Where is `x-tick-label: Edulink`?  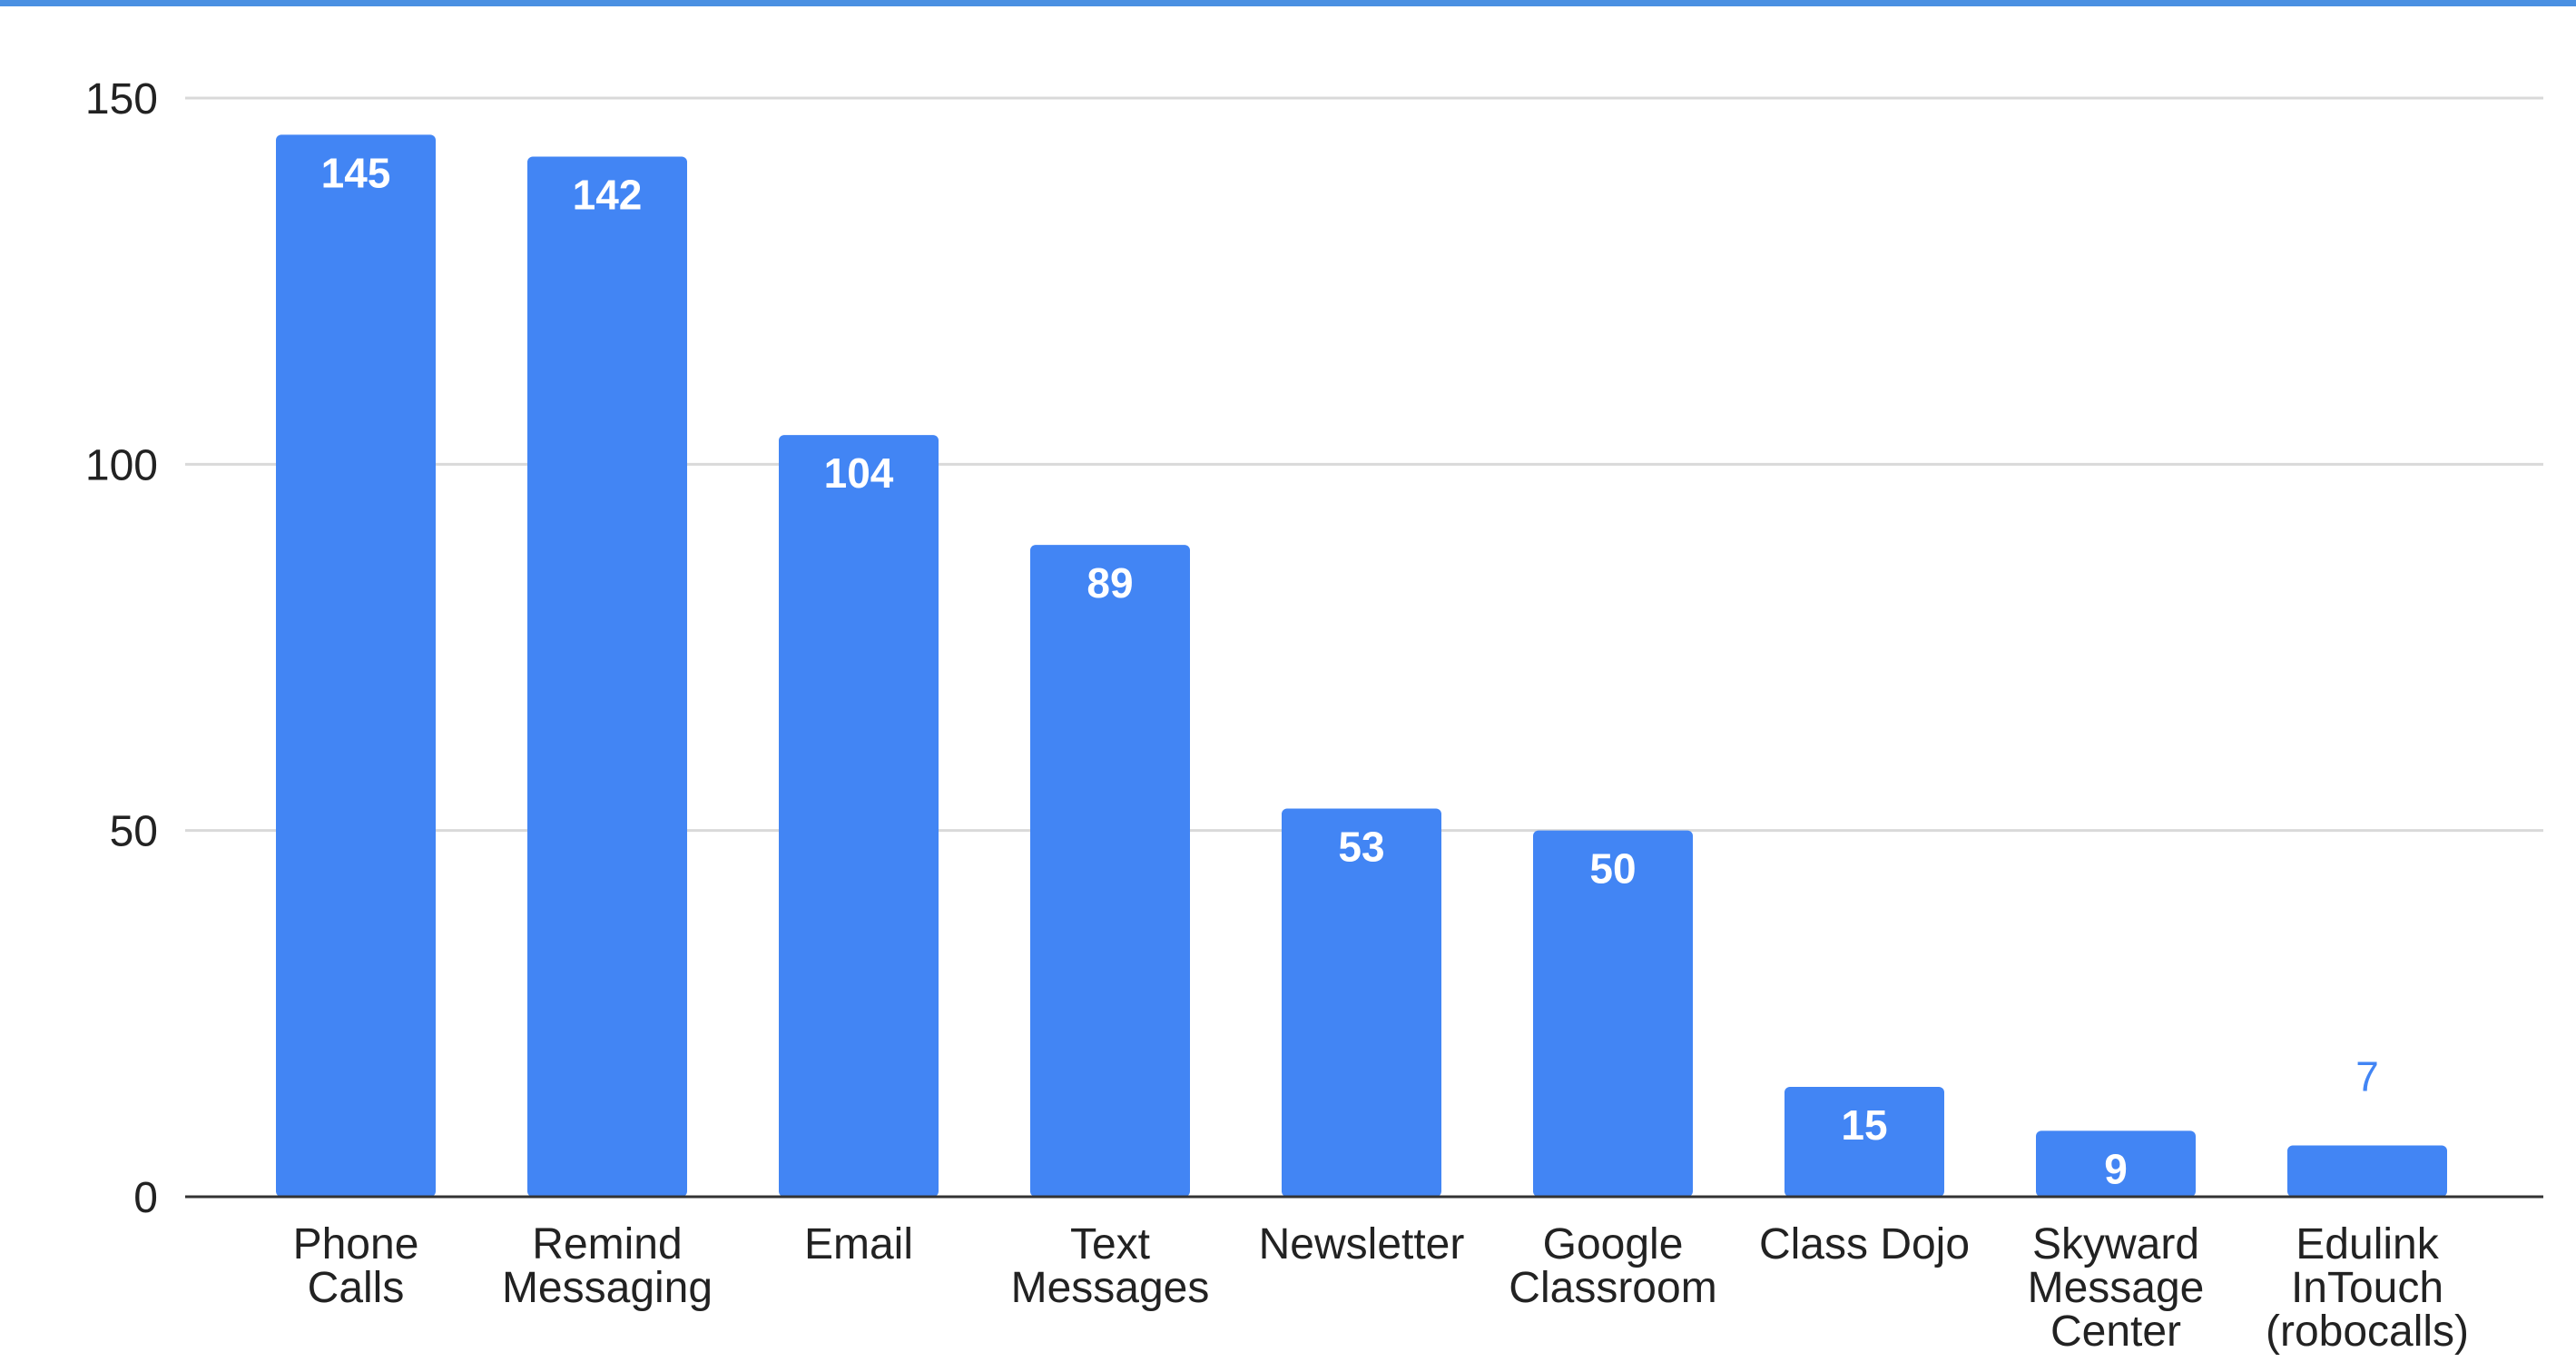 x-tick-label: Edulink is located at coordinates (2367, 1244).